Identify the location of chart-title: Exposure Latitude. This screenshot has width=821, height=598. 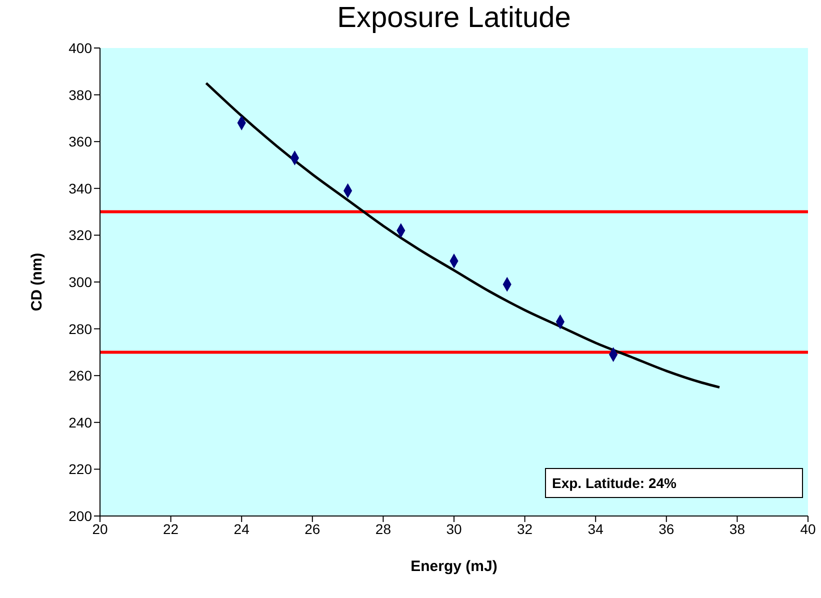
(454, 18).